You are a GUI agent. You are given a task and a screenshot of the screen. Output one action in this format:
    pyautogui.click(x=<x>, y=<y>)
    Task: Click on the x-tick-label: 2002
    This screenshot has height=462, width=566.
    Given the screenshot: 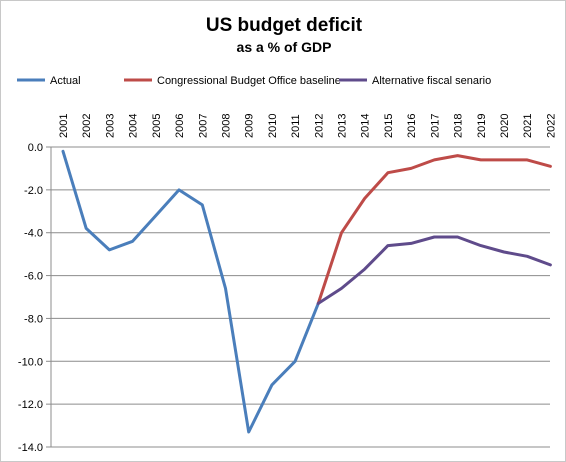 What is the action you would take?
    pyautogui.click(x=87, y=126)
    